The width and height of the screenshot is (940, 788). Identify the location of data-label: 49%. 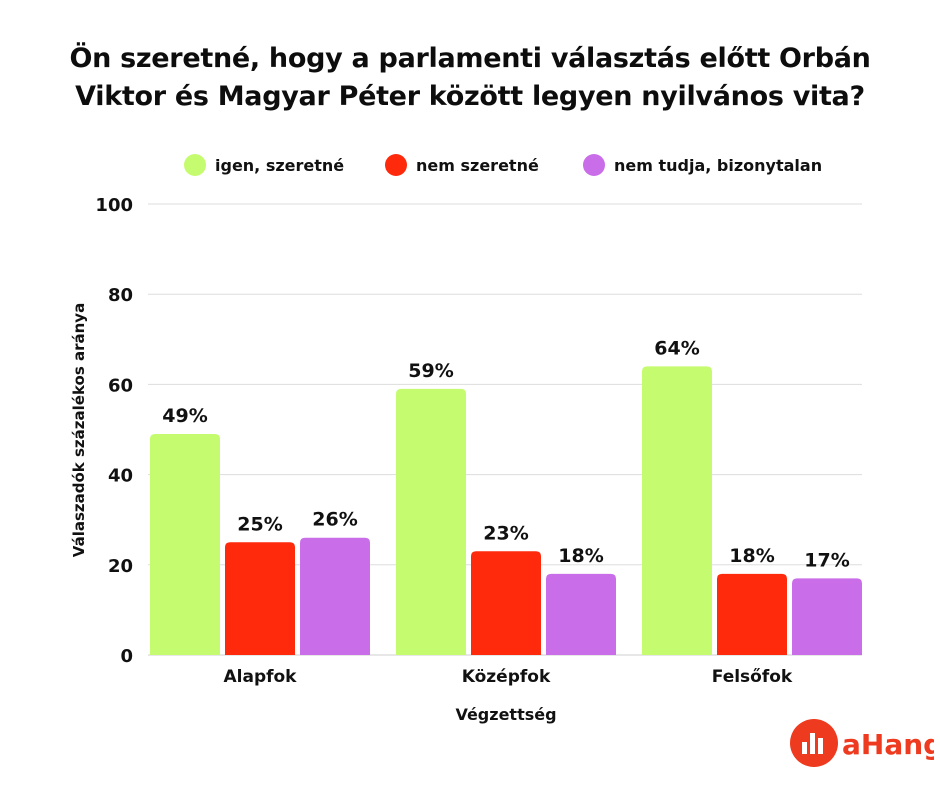
(184, 416).